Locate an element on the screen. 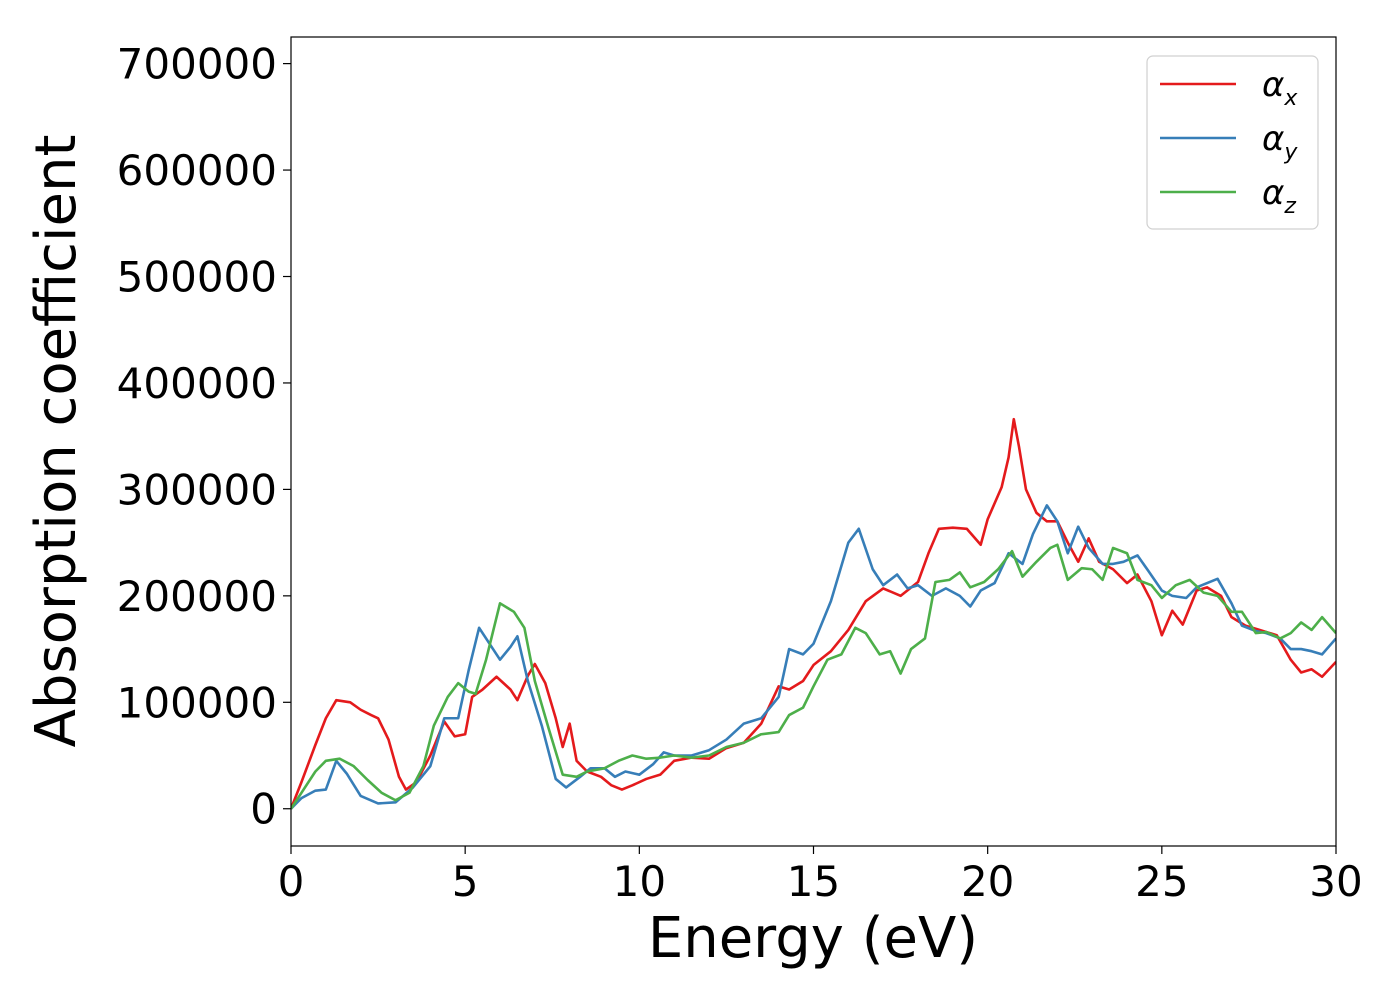 The width and height of the screenshot is (1400, 1000). x-axis-ticks: 0 5 10 15 20 25 30 is located at coordinates (820, 876).